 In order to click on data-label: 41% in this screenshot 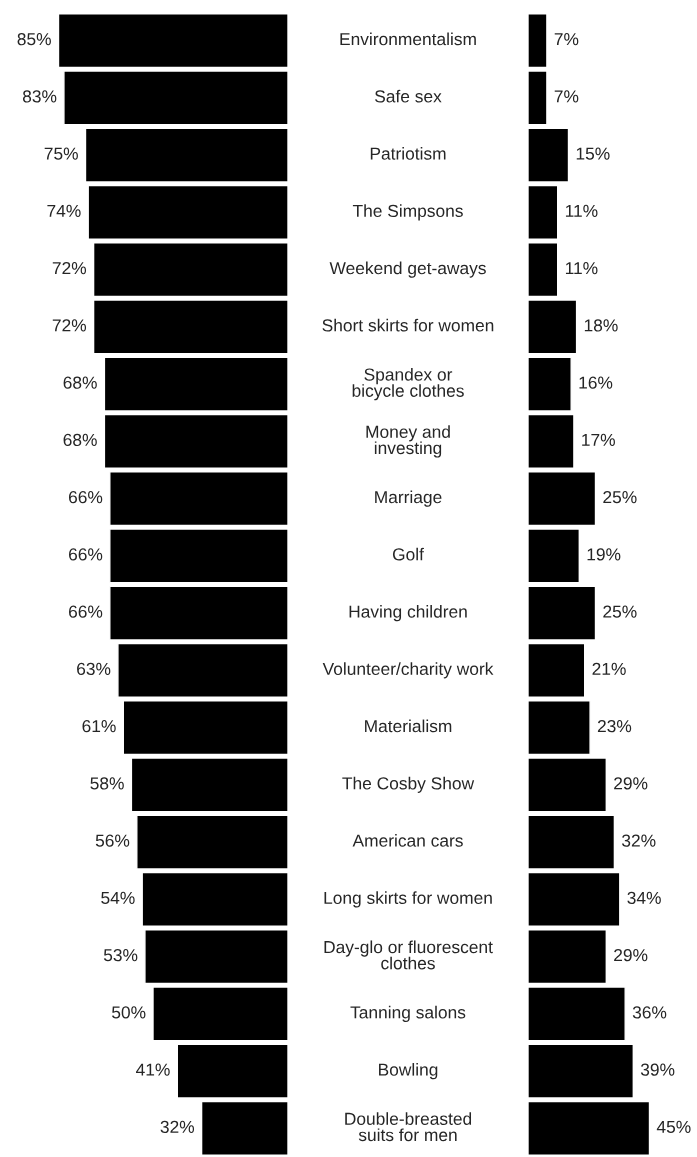, I will do `click(153, 1069)`.